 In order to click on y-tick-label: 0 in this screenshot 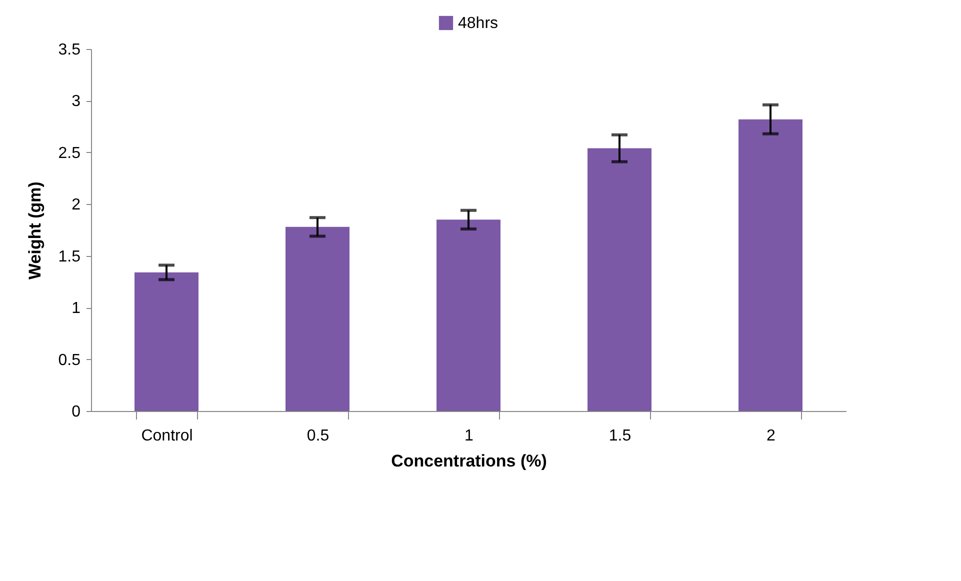, I will do `click(76, 412)`.